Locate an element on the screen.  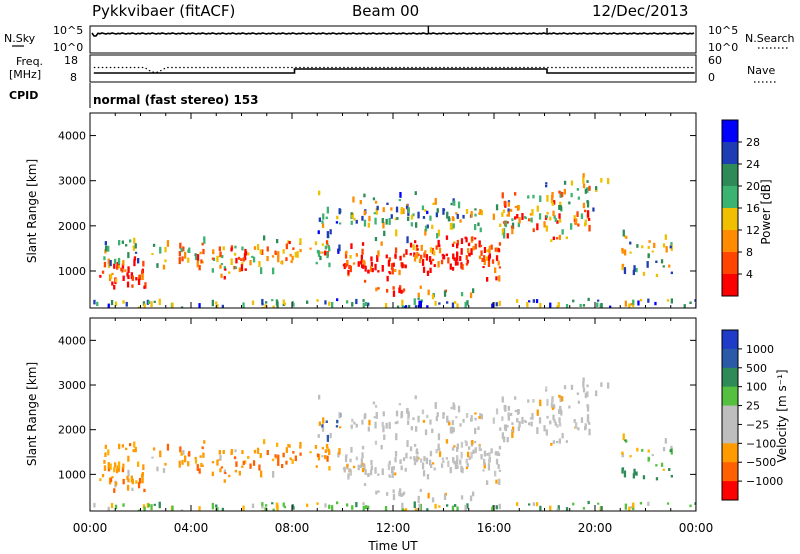
x-axis-label: Time UT is located at coordinates (392, 546).